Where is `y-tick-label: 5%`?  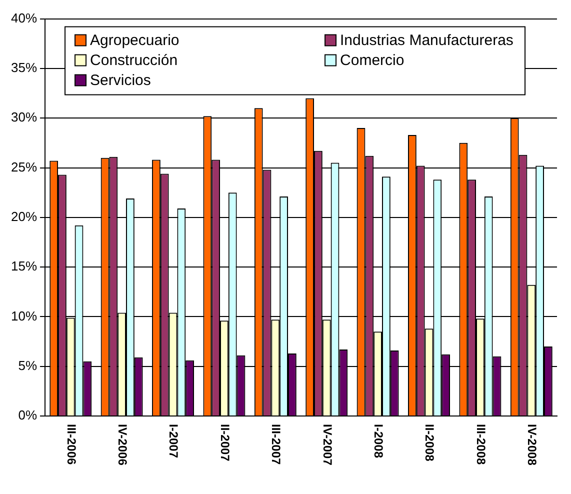
y-tick-label: 5% is located at coordinates (28, 365).